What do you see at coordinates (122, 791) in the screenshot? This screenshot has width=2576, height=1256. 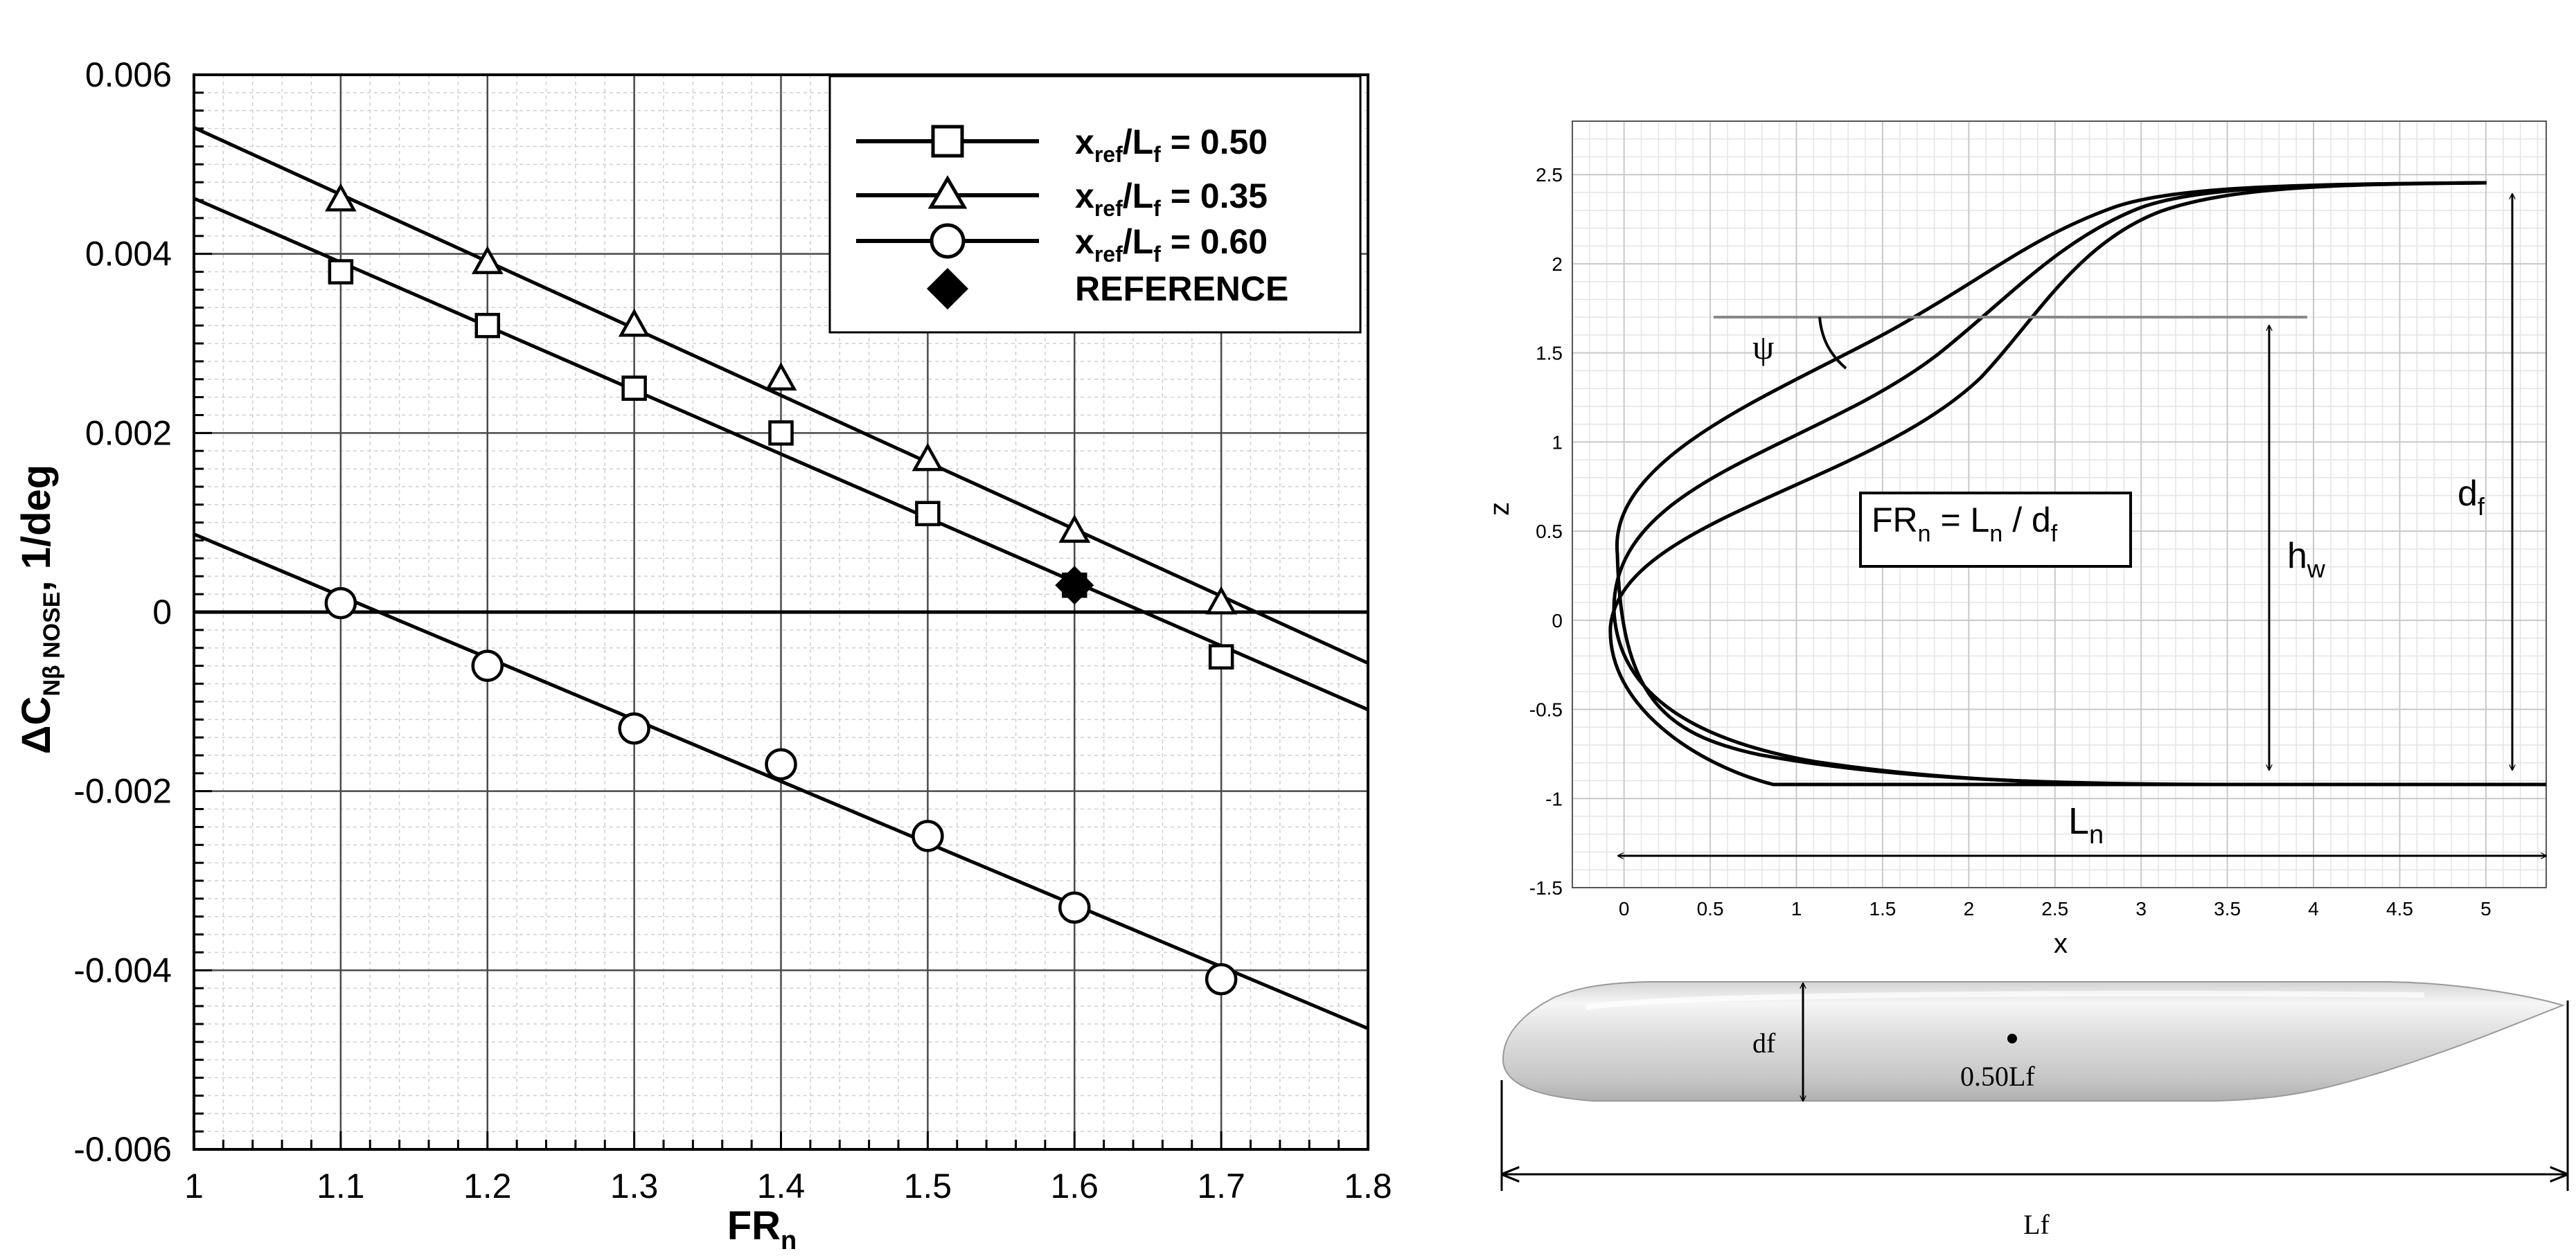 I see `y-tick-label: -0.002` at bounding box center [122, 791].